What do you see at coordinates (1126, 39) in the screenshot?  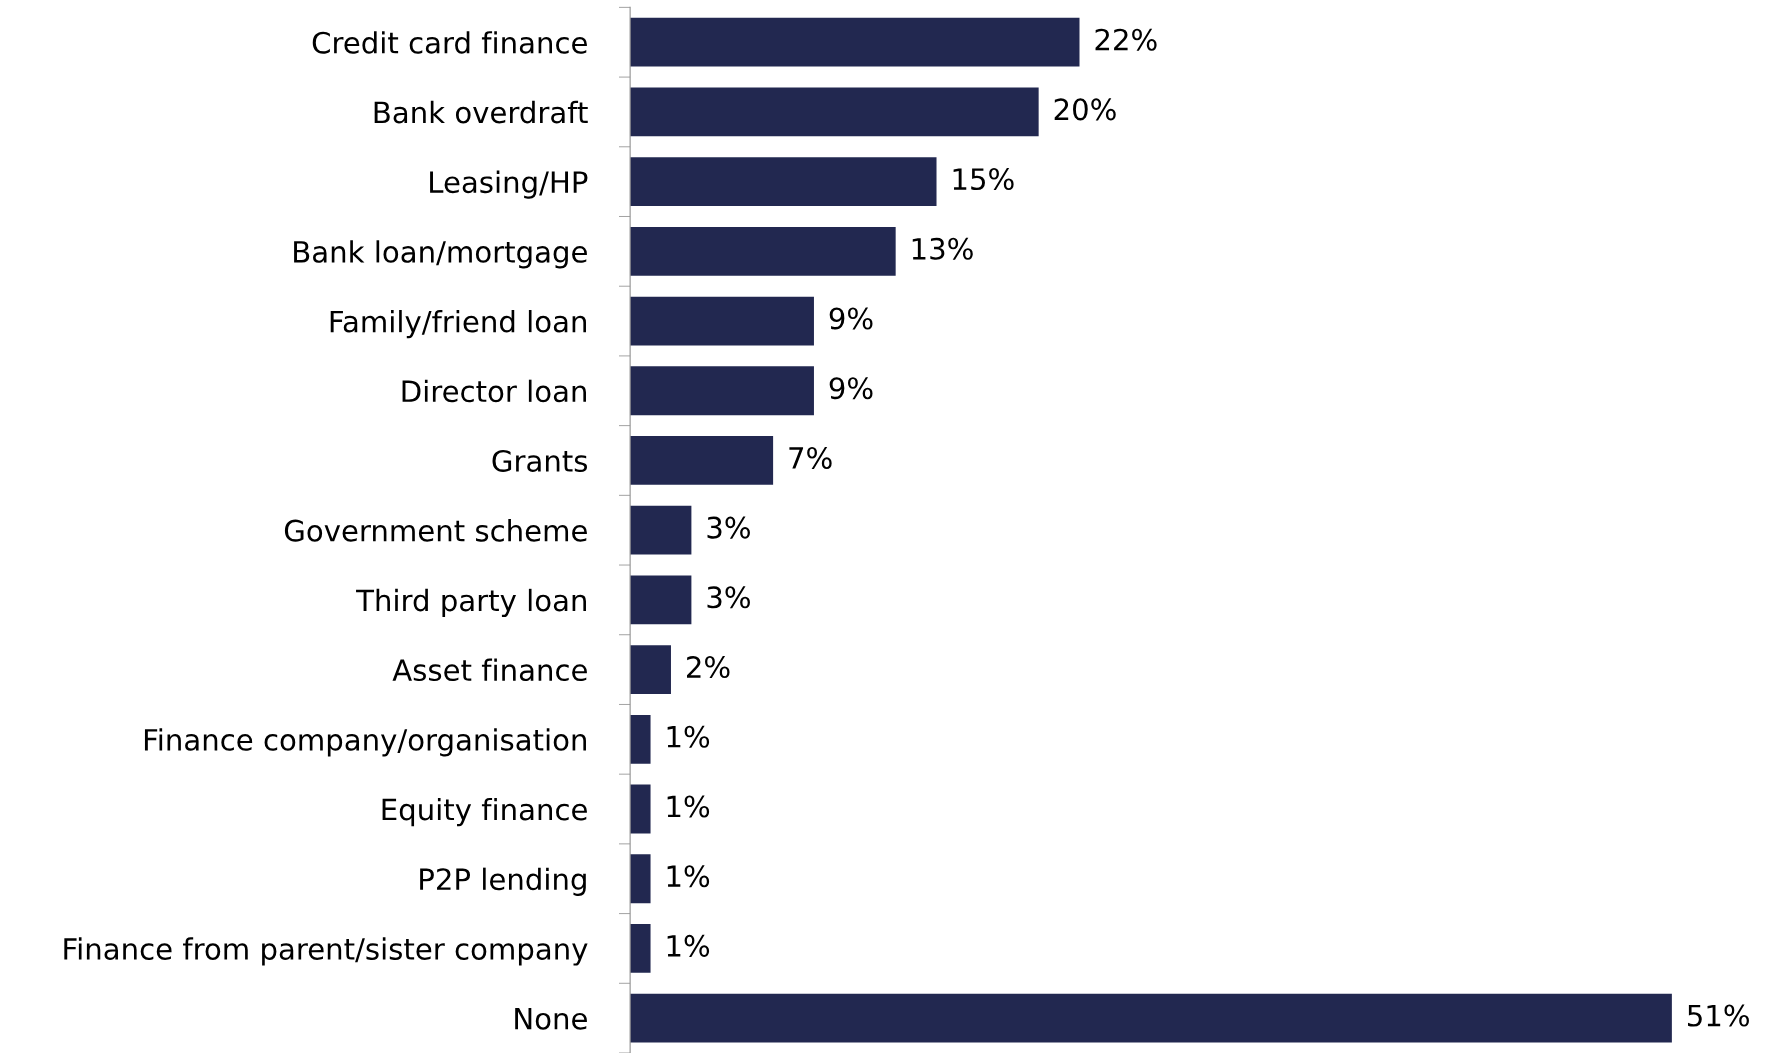 I see `data-label: 22%` at bounding box center [1126, 39].